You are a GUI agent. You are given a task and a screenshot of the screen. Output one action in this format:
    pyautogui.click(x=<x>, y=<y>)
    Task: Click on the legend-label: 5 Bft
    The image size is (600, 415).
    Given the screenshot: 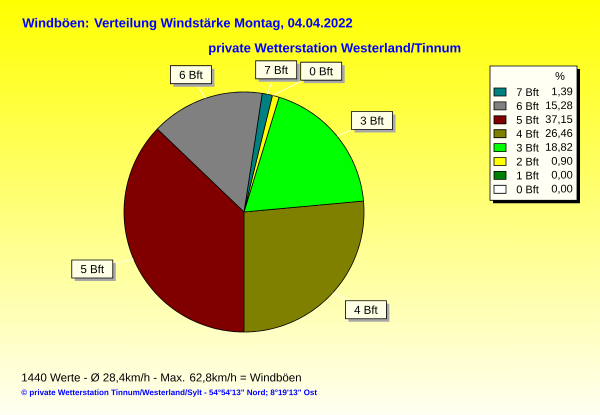 What is the action you would take?
    pyautogui.click(x=527, y=120)
    